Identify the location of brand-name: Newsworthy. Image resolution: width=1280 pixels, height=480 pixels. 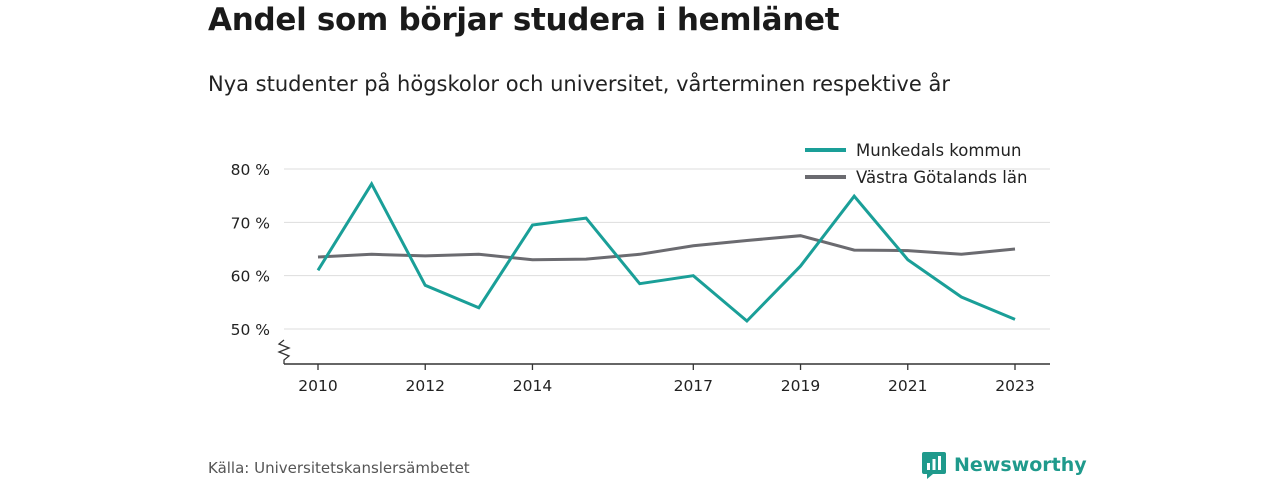
(1020, 465).